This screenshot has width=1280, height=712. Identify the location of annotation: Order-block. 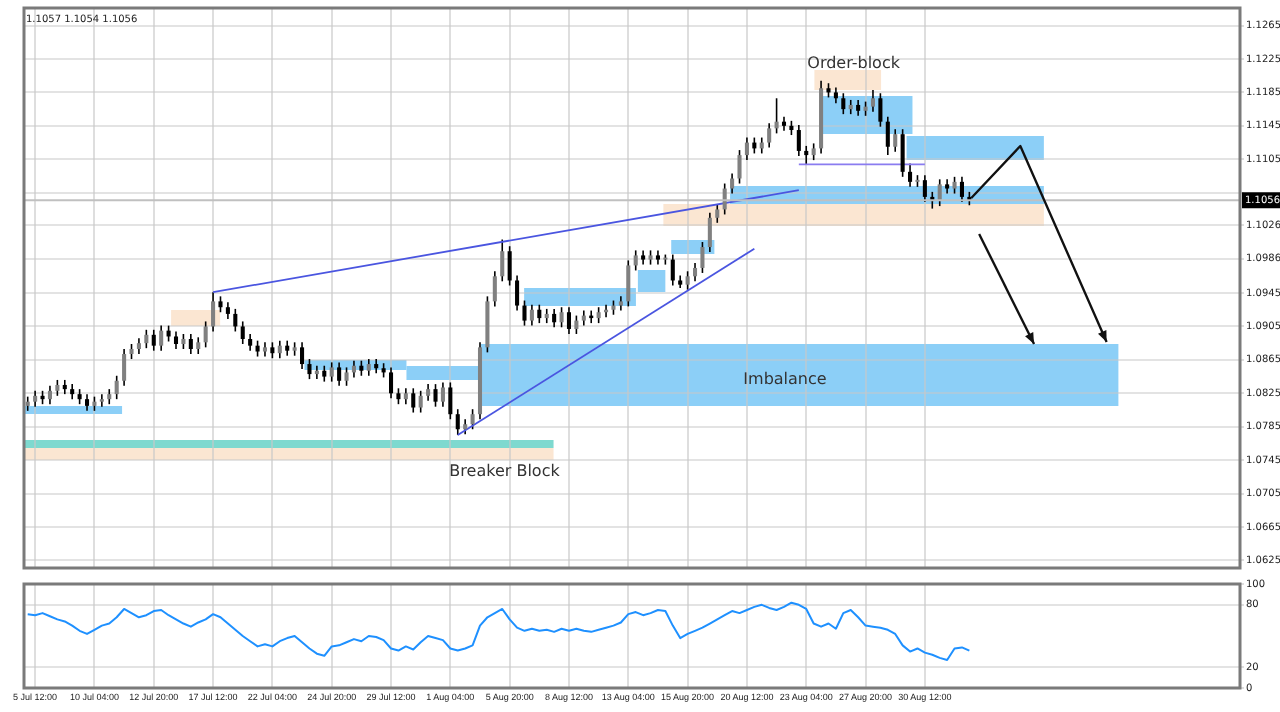
(854, 63).